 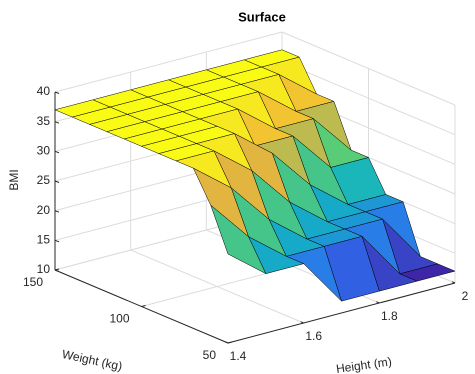 What do you see at coordinates (262, 16) in the screenshot?
I see `chart-title: Surface` at bounding box center [262, 16].